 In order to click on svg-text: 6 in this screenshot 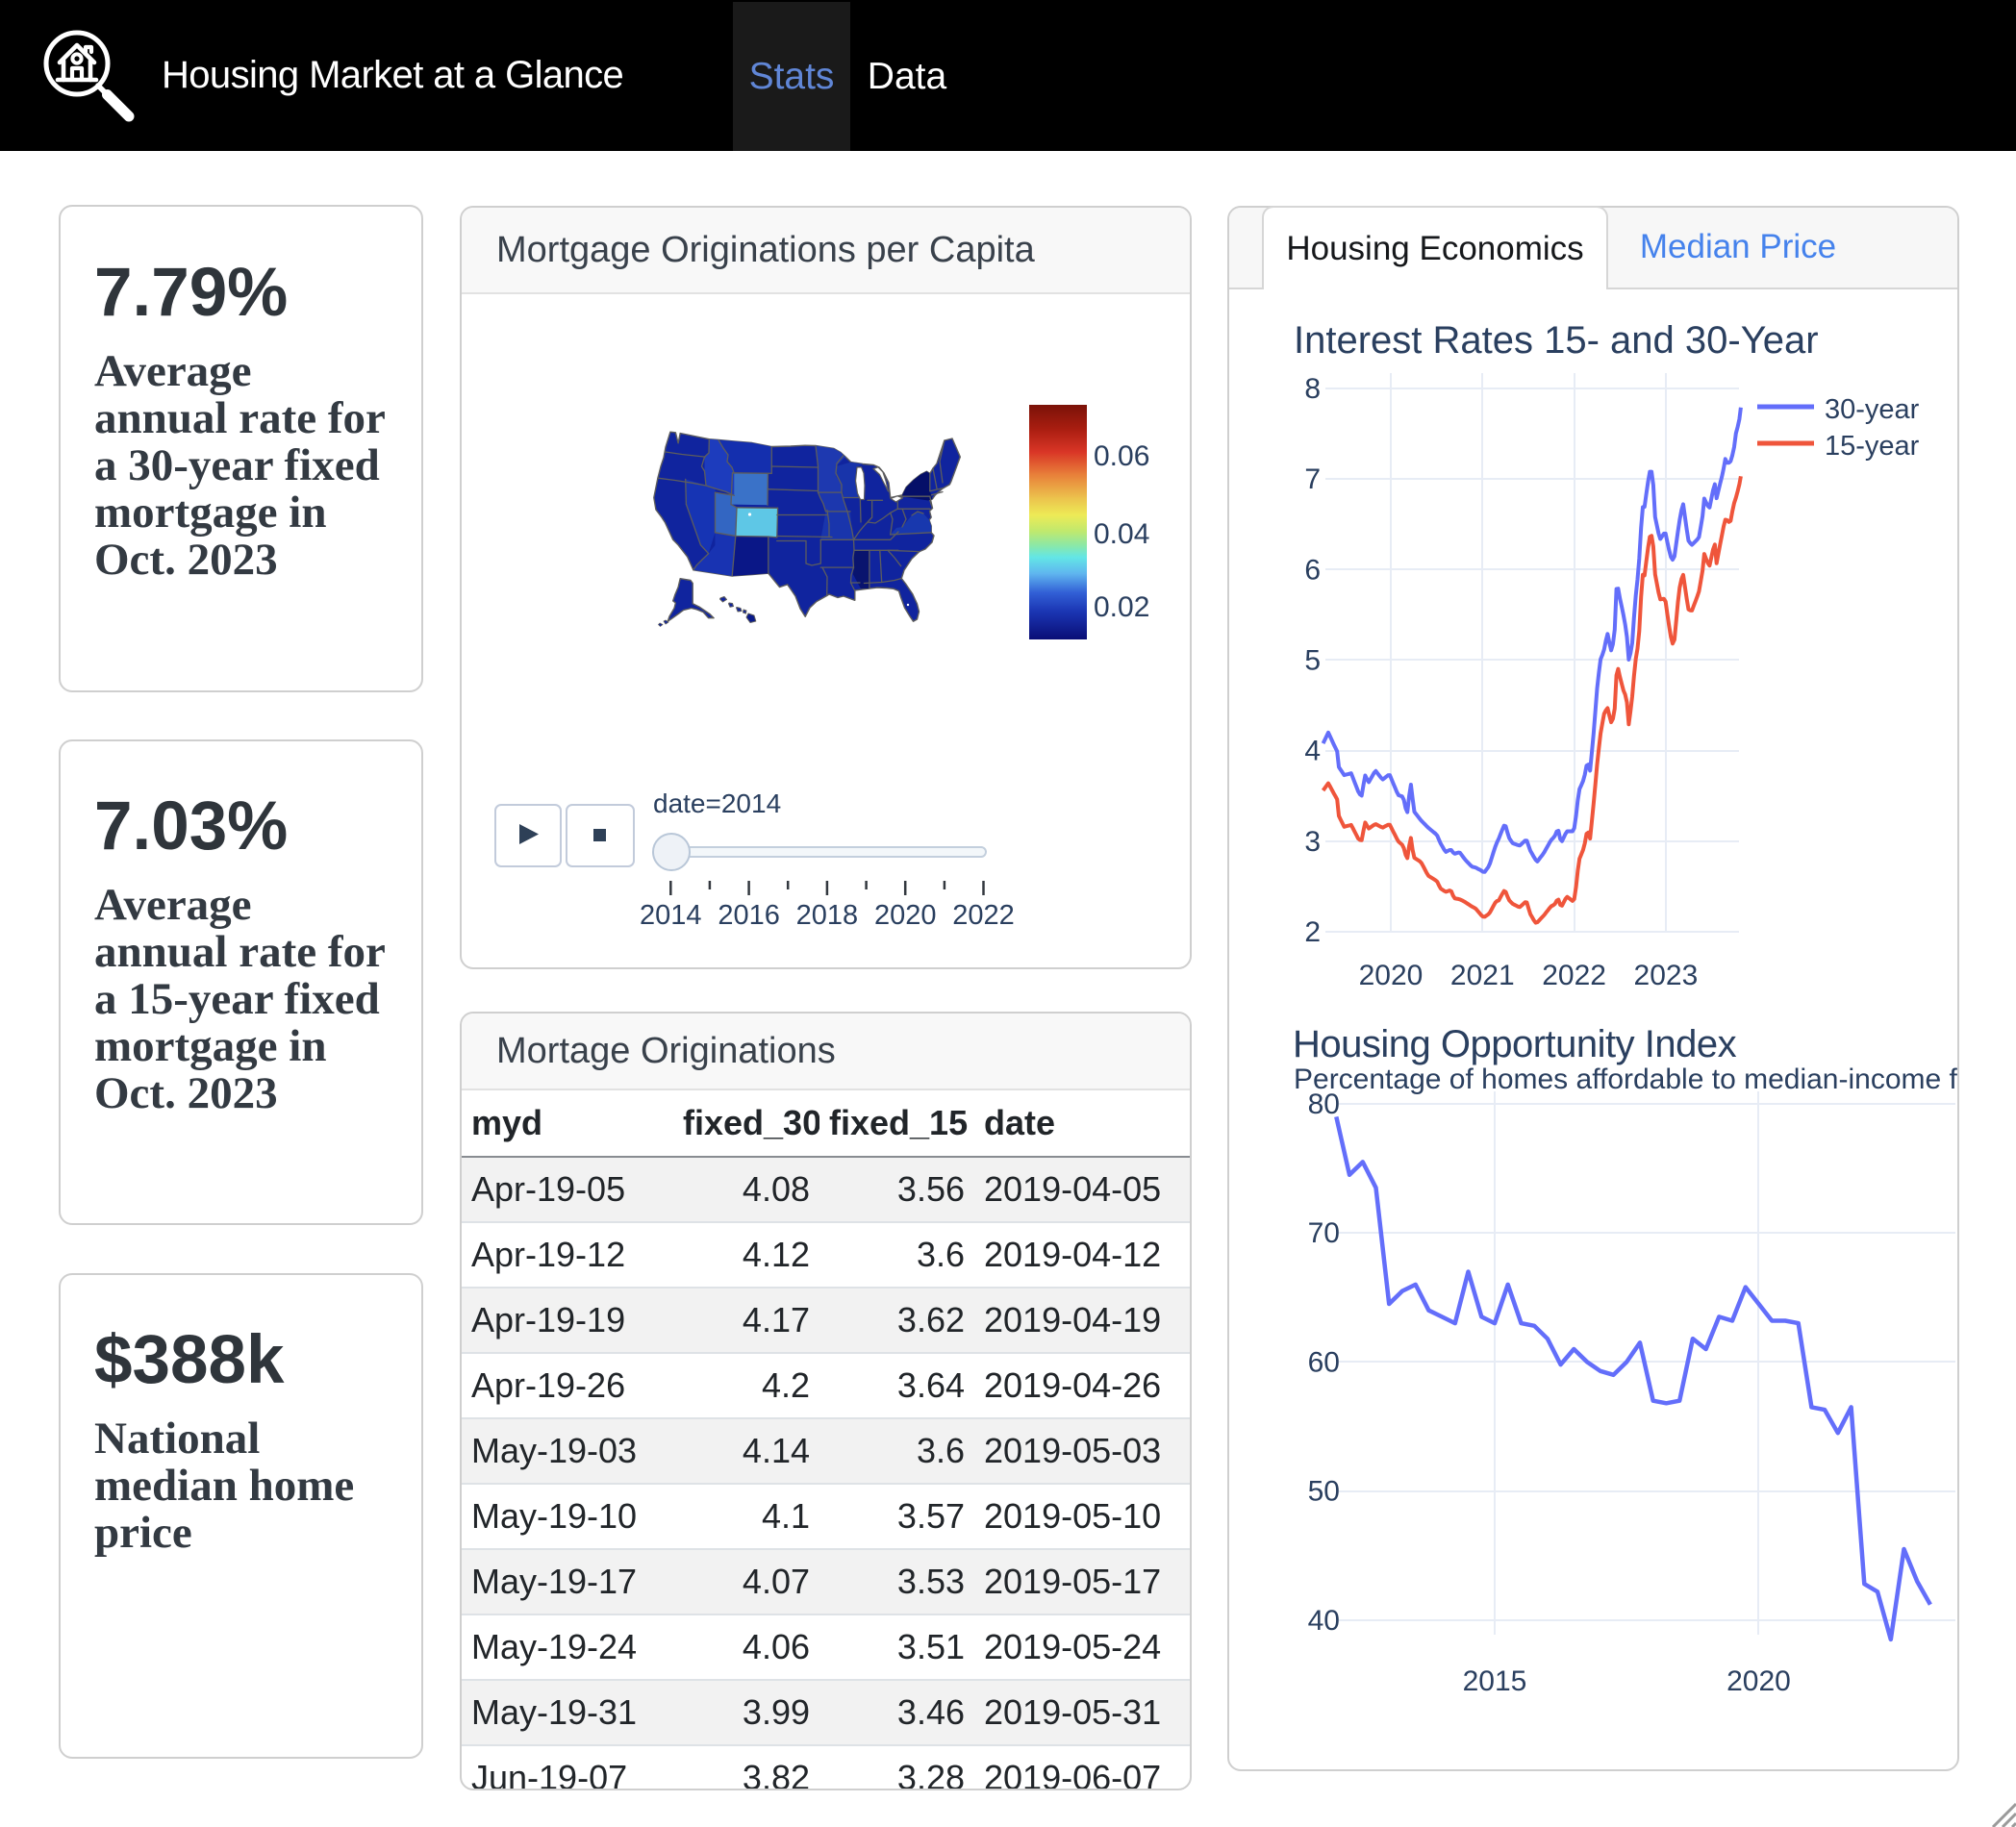, I will do `click(1313, 570)`.